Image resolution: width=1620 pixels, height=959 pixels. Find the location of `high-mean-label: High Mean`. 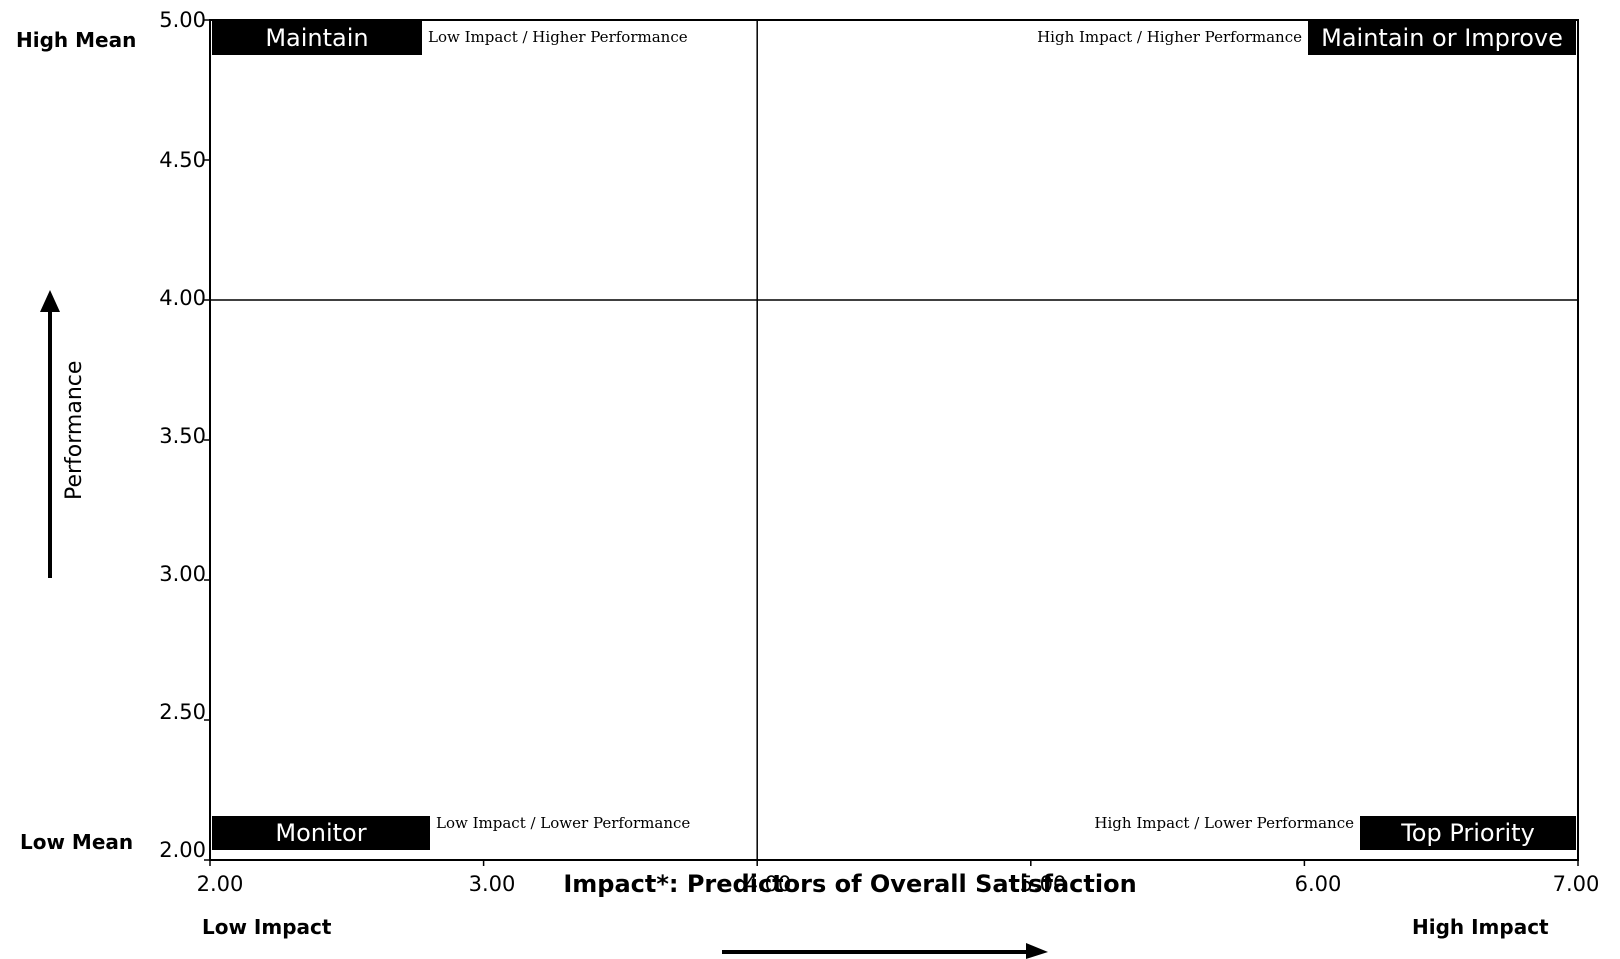

high-mean-label: High Mean is located at coordinates (76, 40).